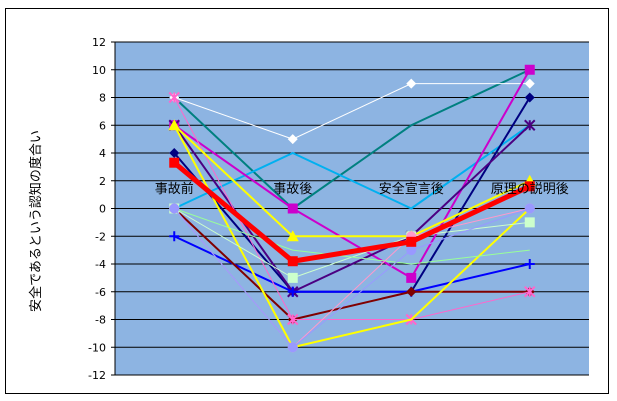  I want to click on category-label: 原理の説明後, so click(530, 189).